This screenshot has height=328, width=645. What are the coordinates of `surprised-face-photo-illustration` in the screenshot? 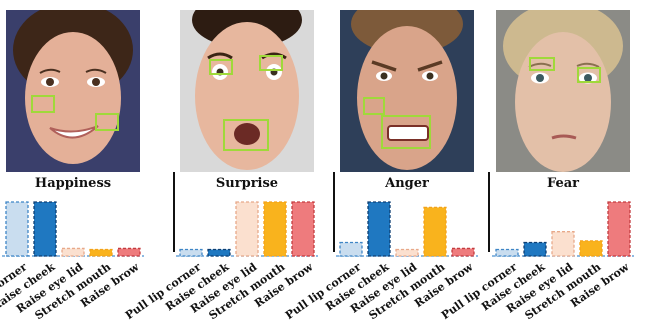 It's located at (247, 91).